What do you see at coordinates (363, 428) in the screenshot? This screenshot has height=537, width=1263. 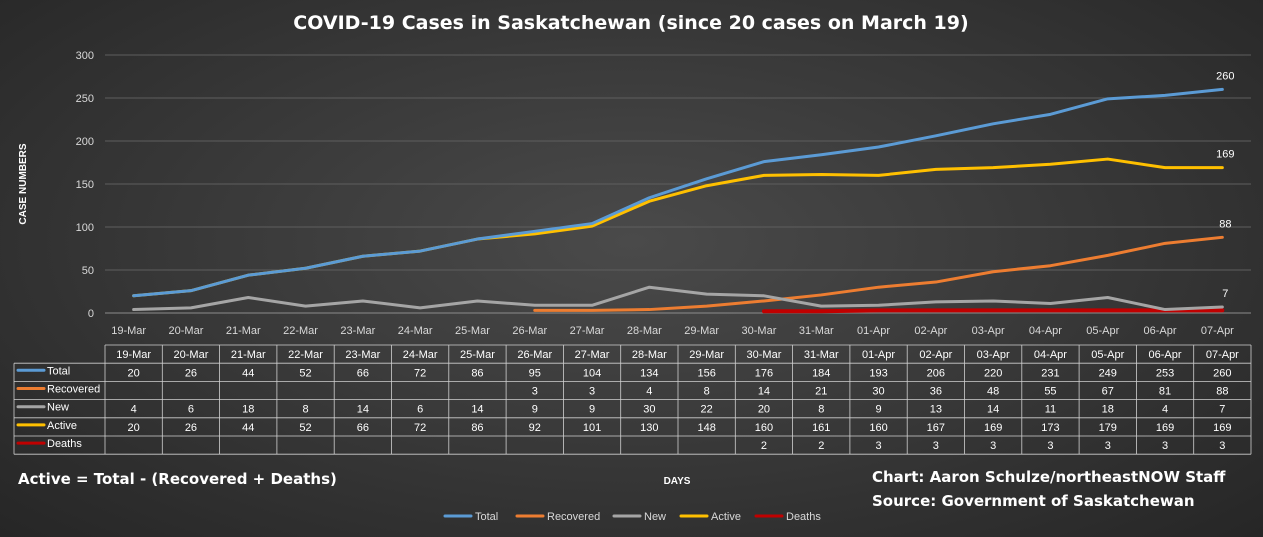 I see `table-cell: 66` at bounding box center [363, 428].